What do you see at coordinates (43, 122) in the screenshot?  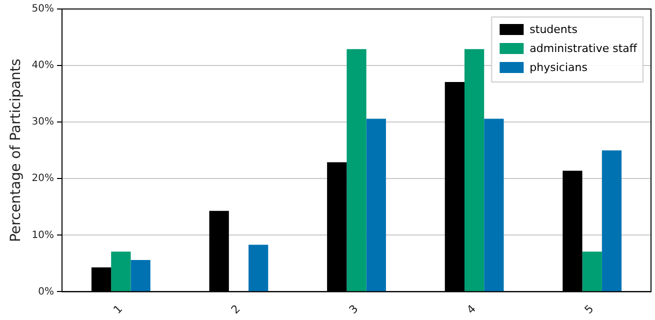 I see `y-tick-label: 30%` at bounding box center [43, 122].